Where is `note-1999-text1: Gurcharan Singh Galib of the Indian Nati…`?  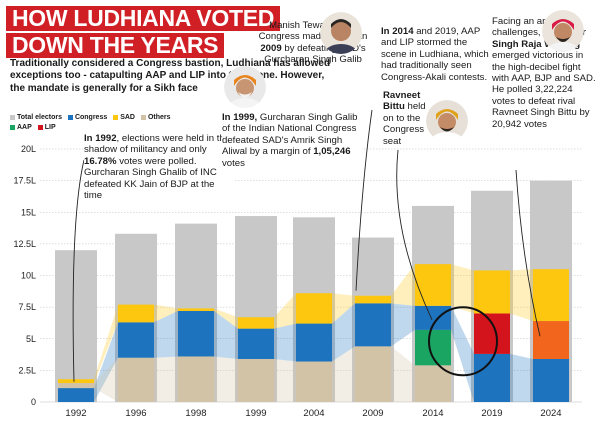
note-1999-text1: Gurcharan Singh Galib of the Indian Nati… is located at coordinates (290, 135).